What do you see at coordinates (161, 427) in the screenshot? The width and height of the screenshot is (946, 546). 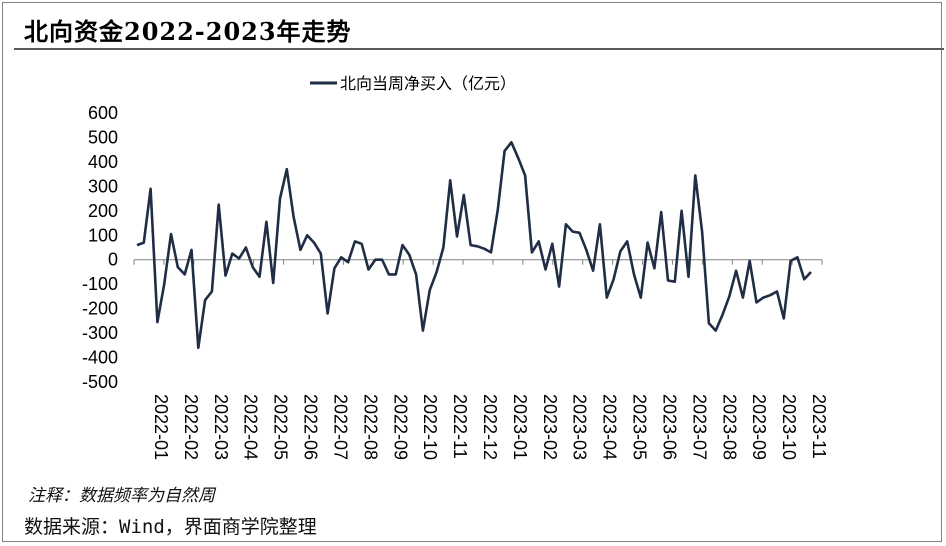 I see `x-tick-label: 2022-01` at bounding box center [161, 427].